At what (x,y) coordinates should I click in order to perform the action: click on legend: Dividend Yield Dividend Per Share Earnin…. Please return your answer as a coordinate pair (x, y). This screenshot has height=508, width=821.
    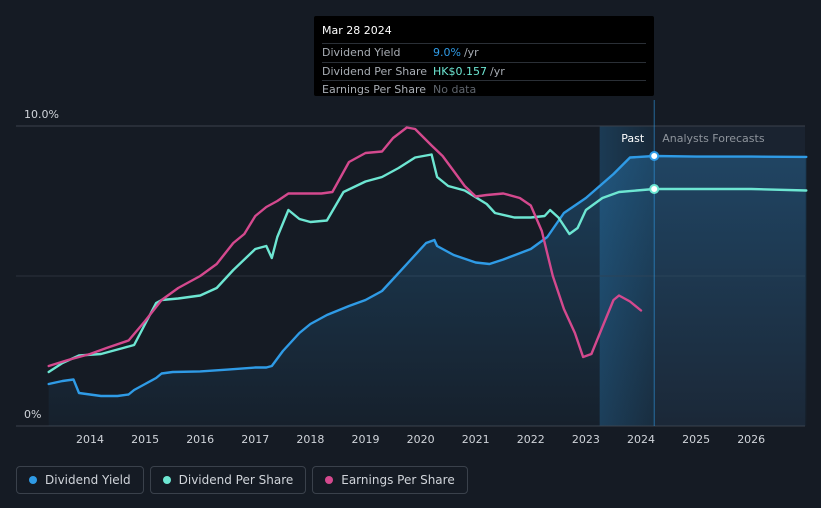
    Looking at the image, I should click on (242, 480).